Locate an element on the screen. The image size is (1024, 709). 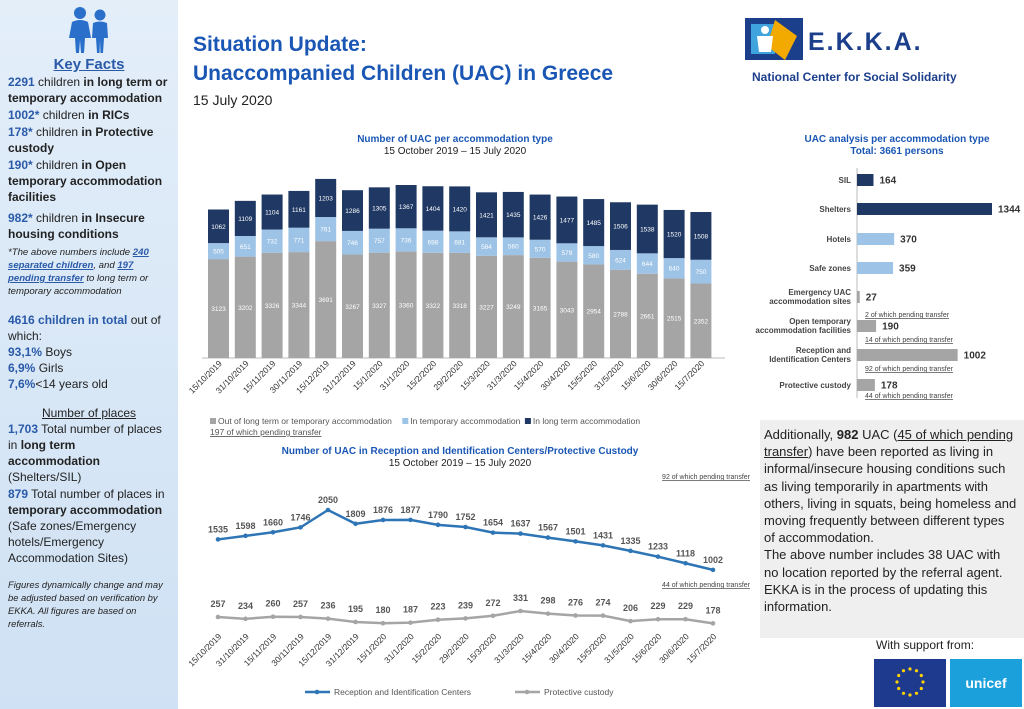
legend-label: In temporary accommodation is located at coordinates (465, 421).